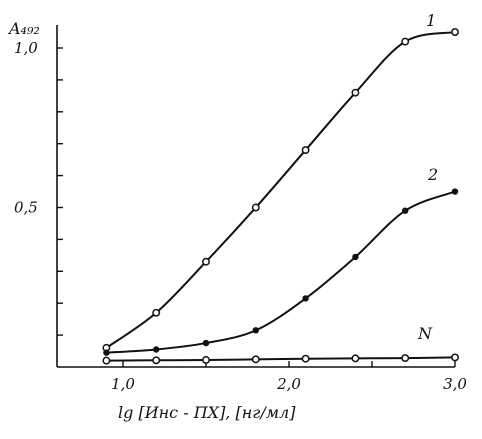 Image resolution: width=482 pixels, height=439 pixels. I want to click on x-tick-label: 2,0, so click(288, 384).